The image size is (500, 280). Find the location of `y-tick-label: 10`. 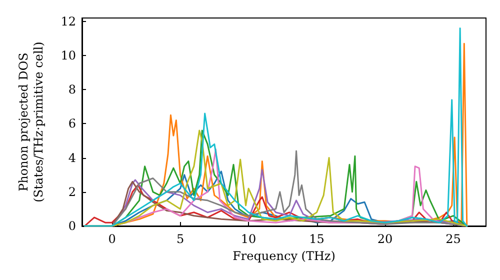

y-tick-label: 10 is located at coordinates (68, 55).